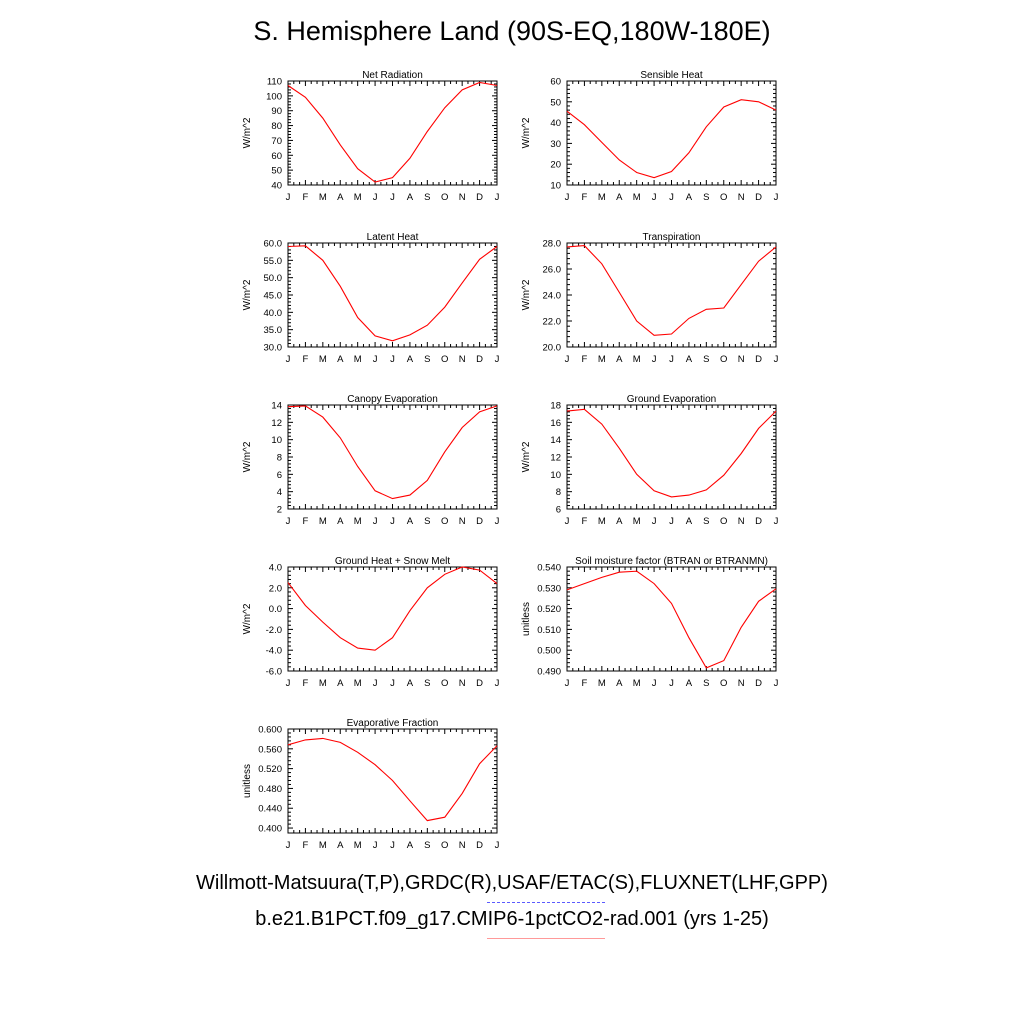 The height and width of the screenshot is (1024, 1024). Describe the element at coordinates (276, 440) in the screenshot. I see `y-tick-label: 10` at that location.